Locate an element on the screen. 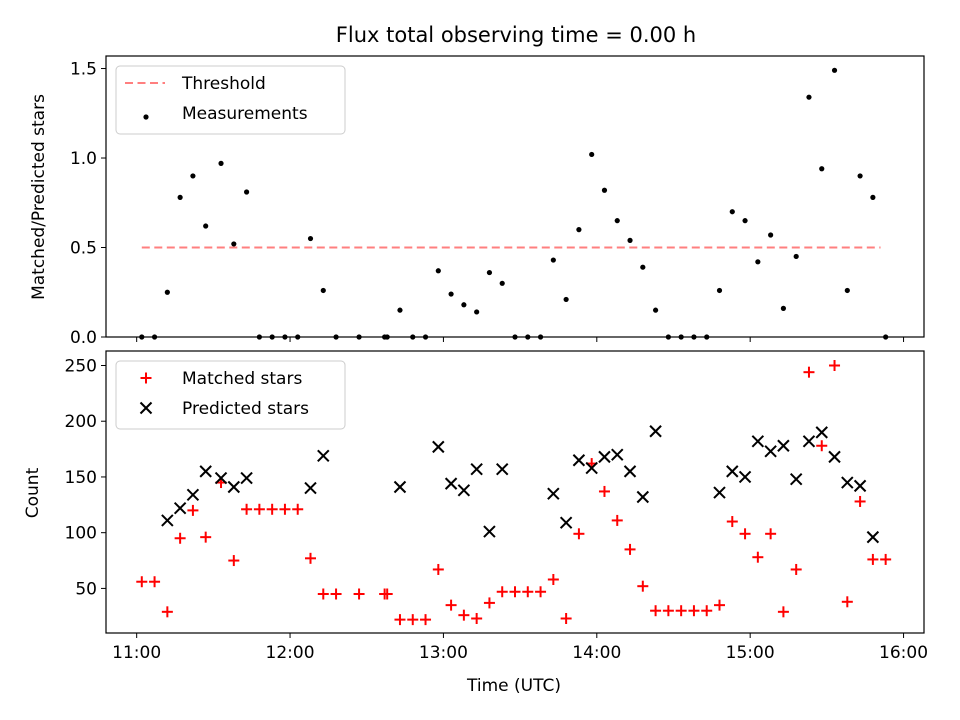  bottom-y-tick-label: 50 is located at coordinates (86, 589).